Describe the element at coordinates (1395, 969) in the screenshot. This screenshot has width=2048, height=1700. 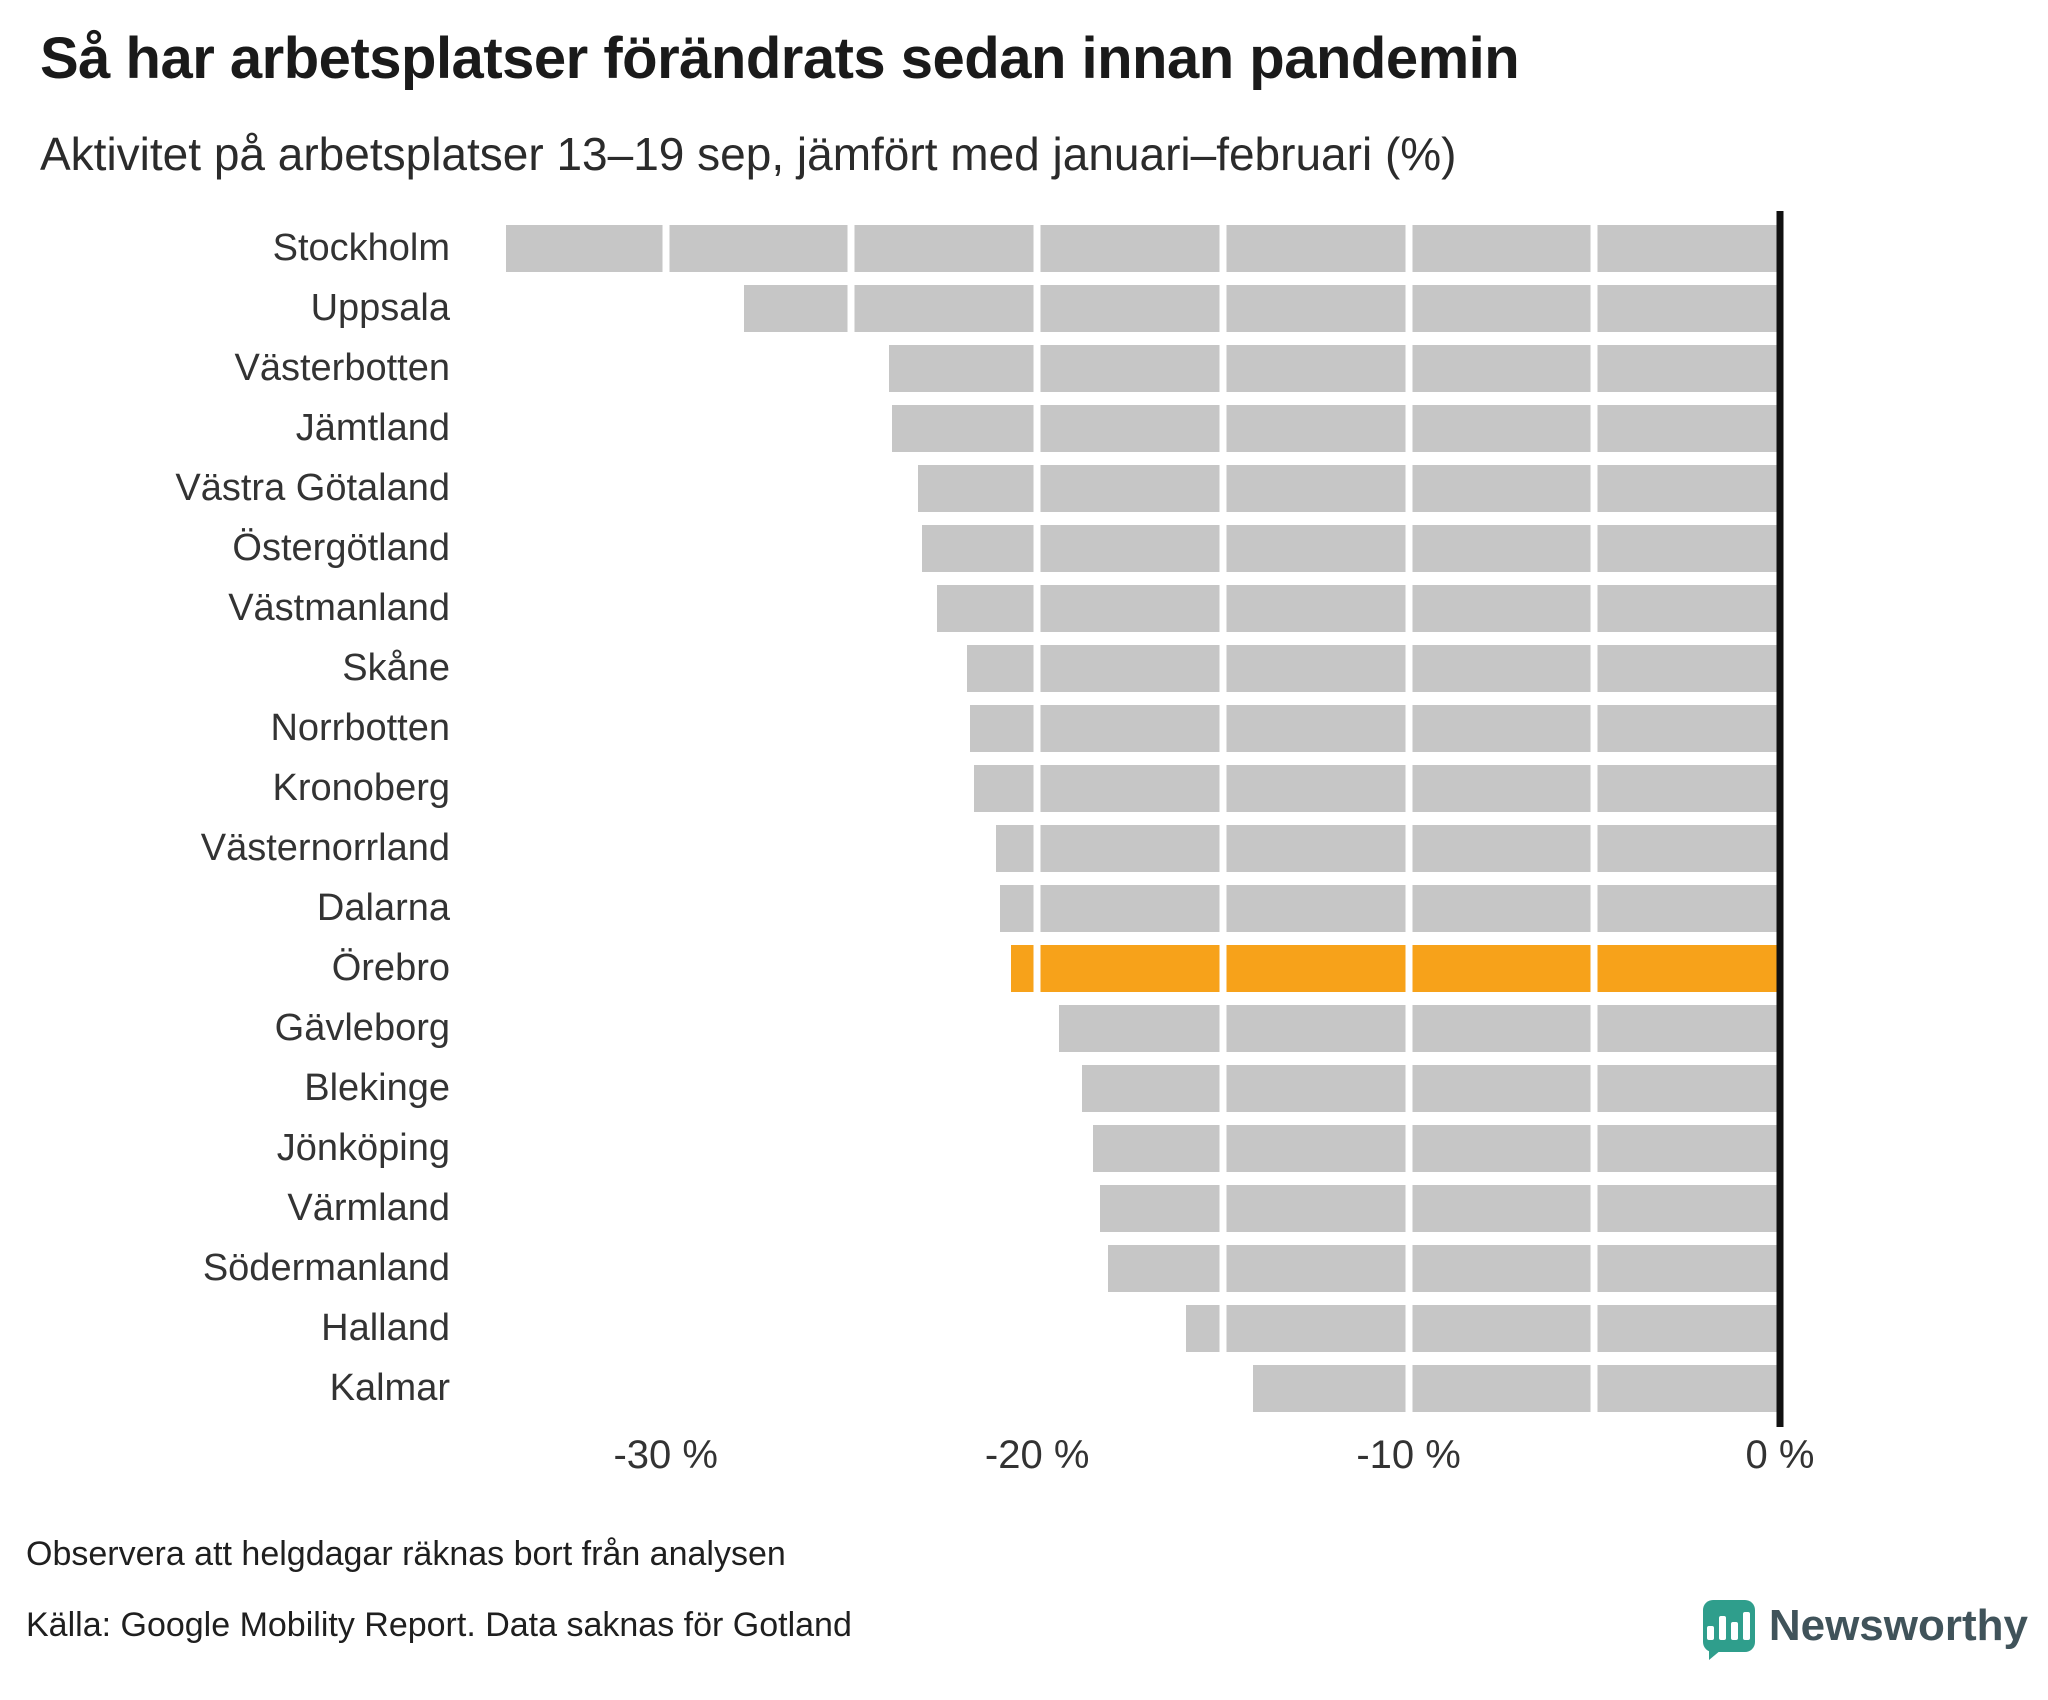
I see `bar-highlighted` at that location.